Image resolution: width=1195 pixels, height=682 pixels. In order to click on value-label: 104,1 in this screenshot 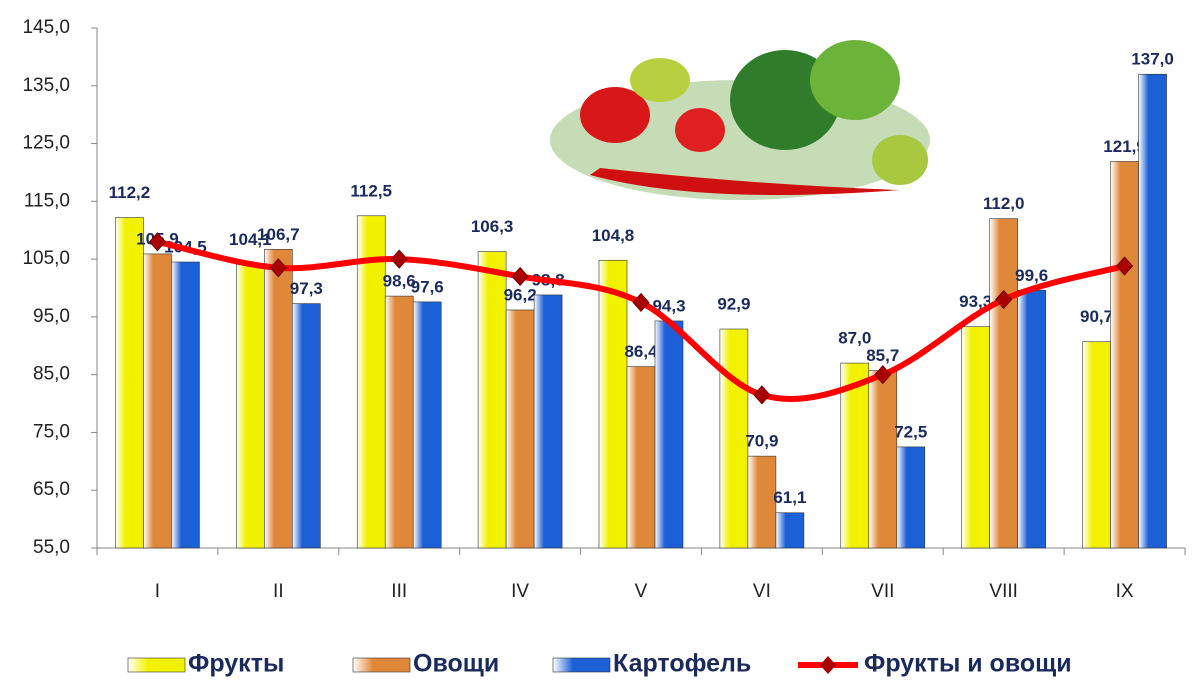, I will do `click(250, 239)`.